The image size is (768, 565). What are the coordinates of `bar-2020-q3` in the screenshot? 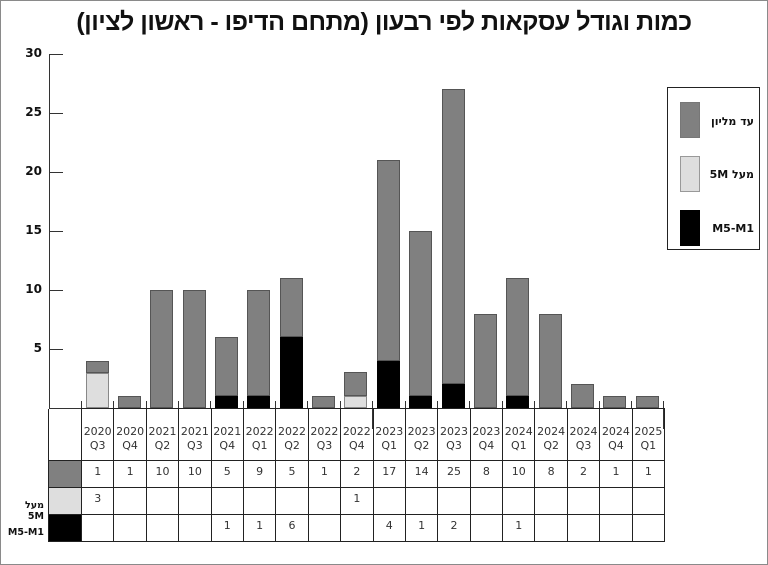 It's located at (97, 384).